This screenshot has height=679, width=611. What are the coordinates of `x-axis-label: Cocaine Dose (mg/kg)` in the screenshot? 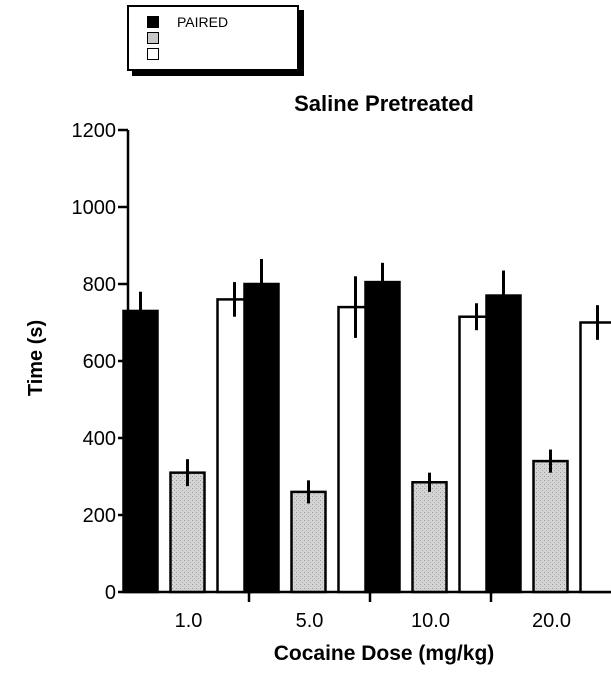 It's located at (384, 653).